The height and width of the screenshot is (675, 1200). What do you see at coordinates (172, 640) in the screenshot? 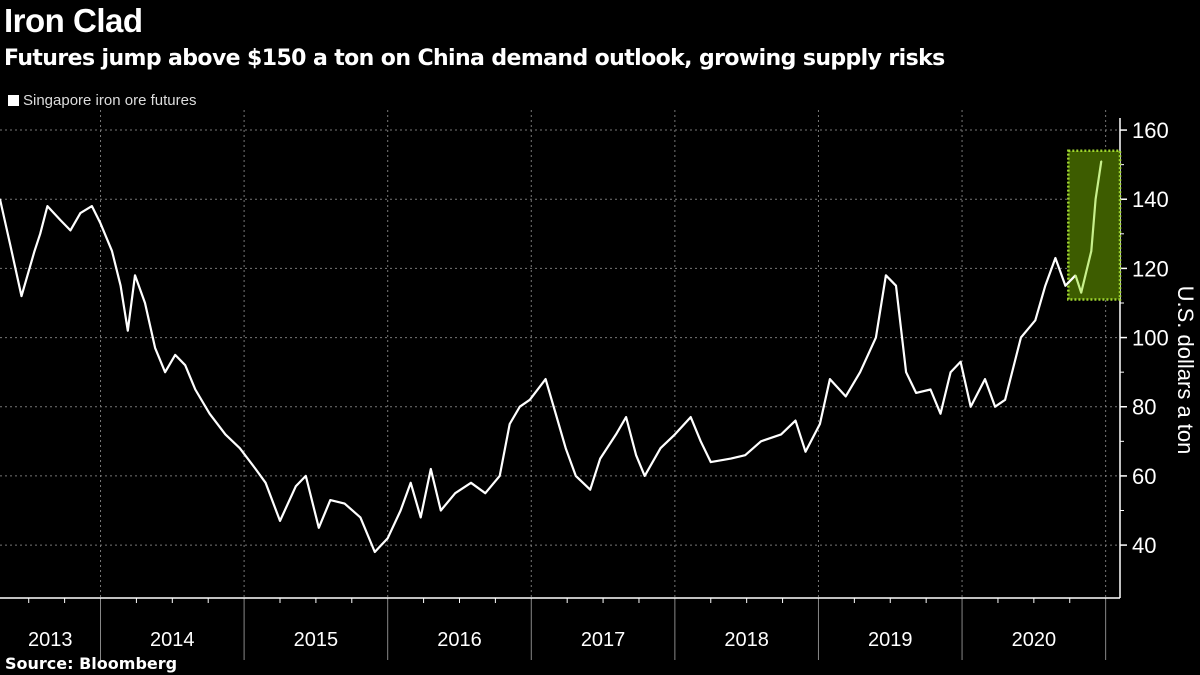
I see `x-tick-label: 2014` at bounding box center [172, 640].